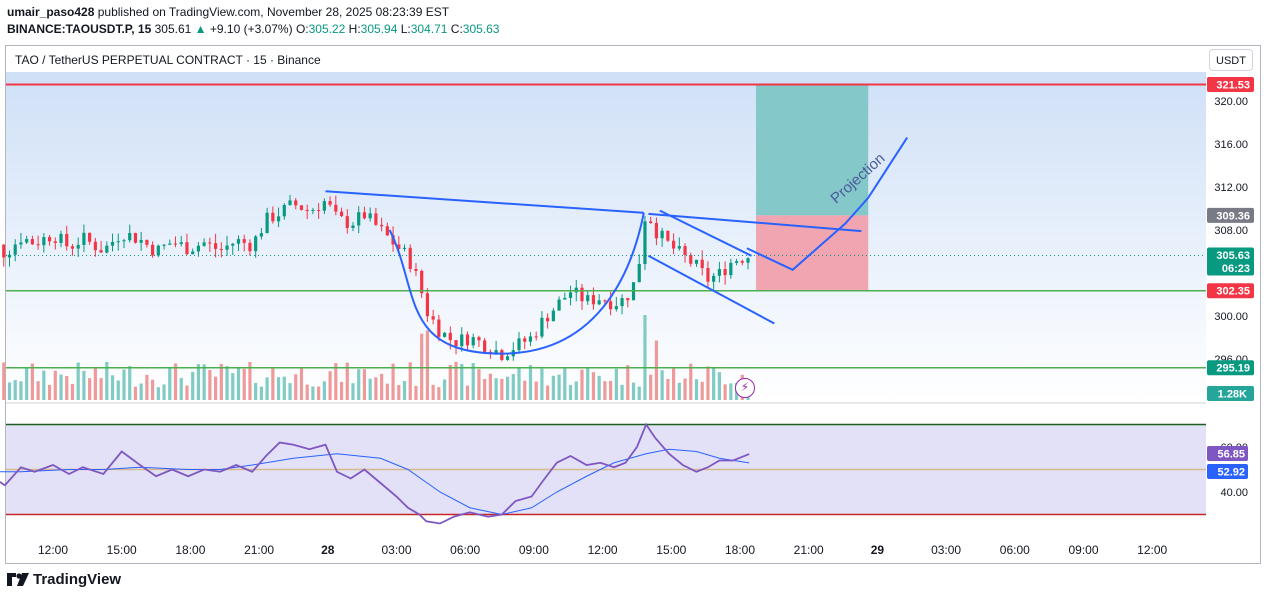  What do you see at coordinates (1231, 188) in the screenshot?
I see `price-tick-label: 312.00` at bounding box center [1231, 188].